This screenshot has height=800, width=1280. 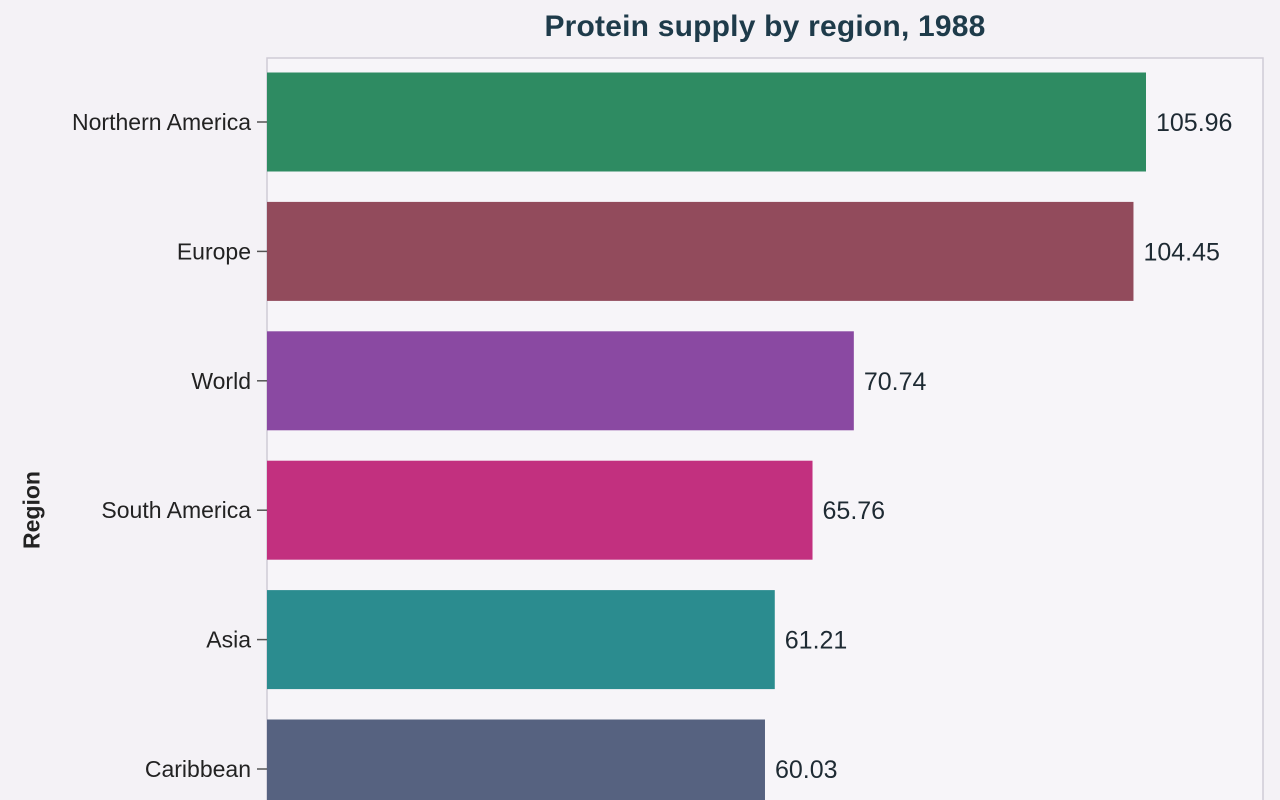 I want to click on y-tick-label: South America, so click(x=176, y=510).